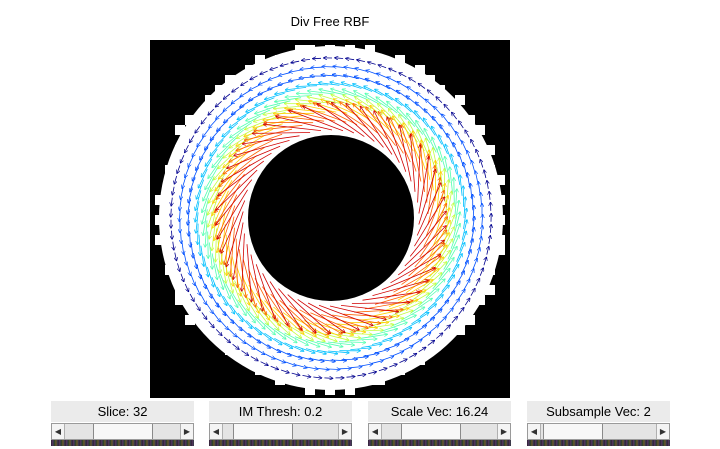  I want to click on scale-vec-slider-right-arrow: ▶, so click(503, 431).